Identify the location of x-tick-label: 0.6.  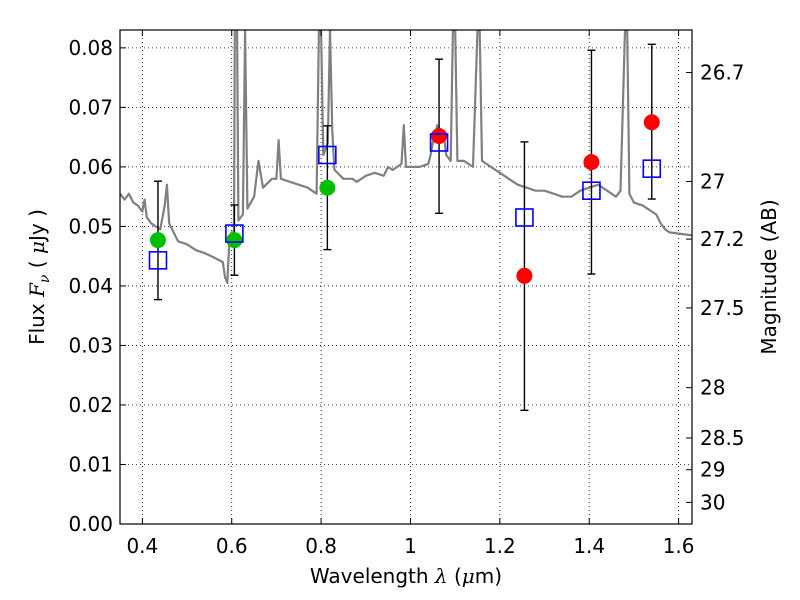
(232, 546).